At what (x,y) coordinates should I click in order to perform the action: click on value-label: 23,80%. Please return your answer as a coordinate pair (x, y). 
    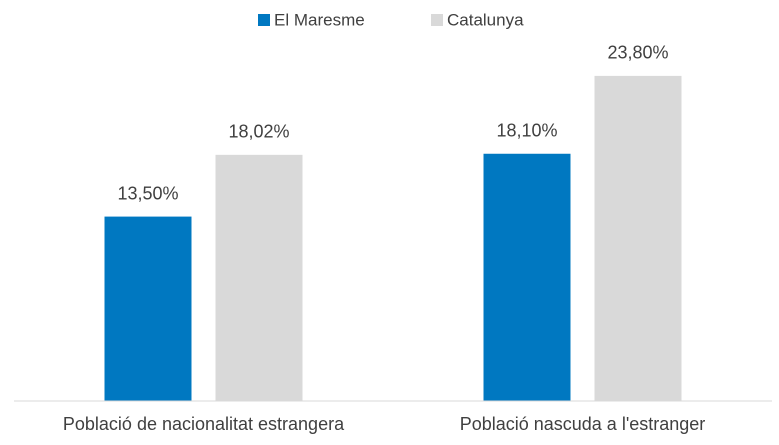
    Looking at the image, I should click on (637, 53).